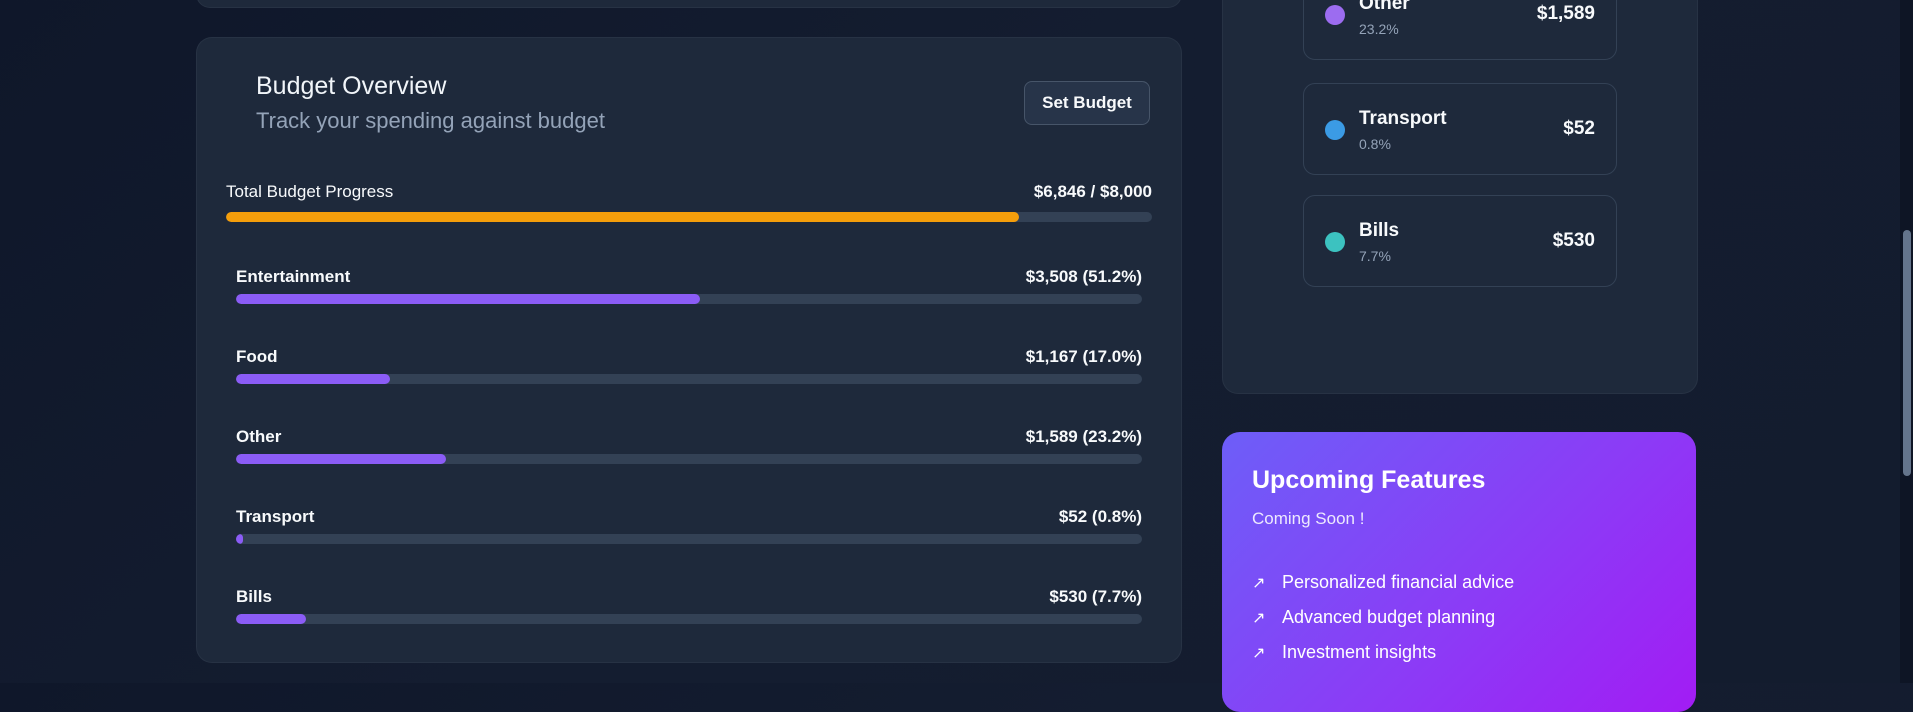 Image resolution: width=1913 pixels, height=712 pixels. I want to click on category-row-transport: Transport $52 (0.8%), so click(689, 527).